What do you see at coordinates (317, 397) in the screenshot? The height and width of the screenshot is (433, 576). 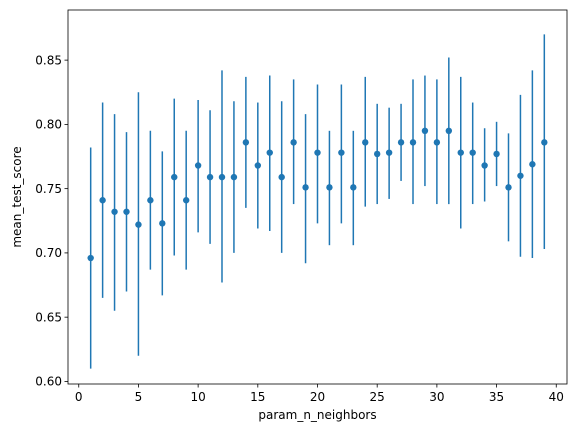 I see `x-tick-label: 20` at bounding box center [317, 397].